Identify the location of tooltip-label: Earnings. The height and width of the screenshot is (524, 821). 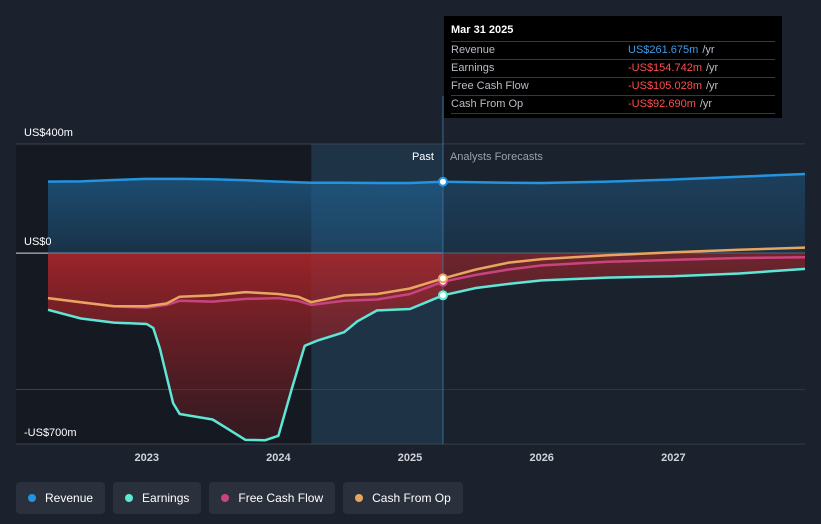
(473, 68).